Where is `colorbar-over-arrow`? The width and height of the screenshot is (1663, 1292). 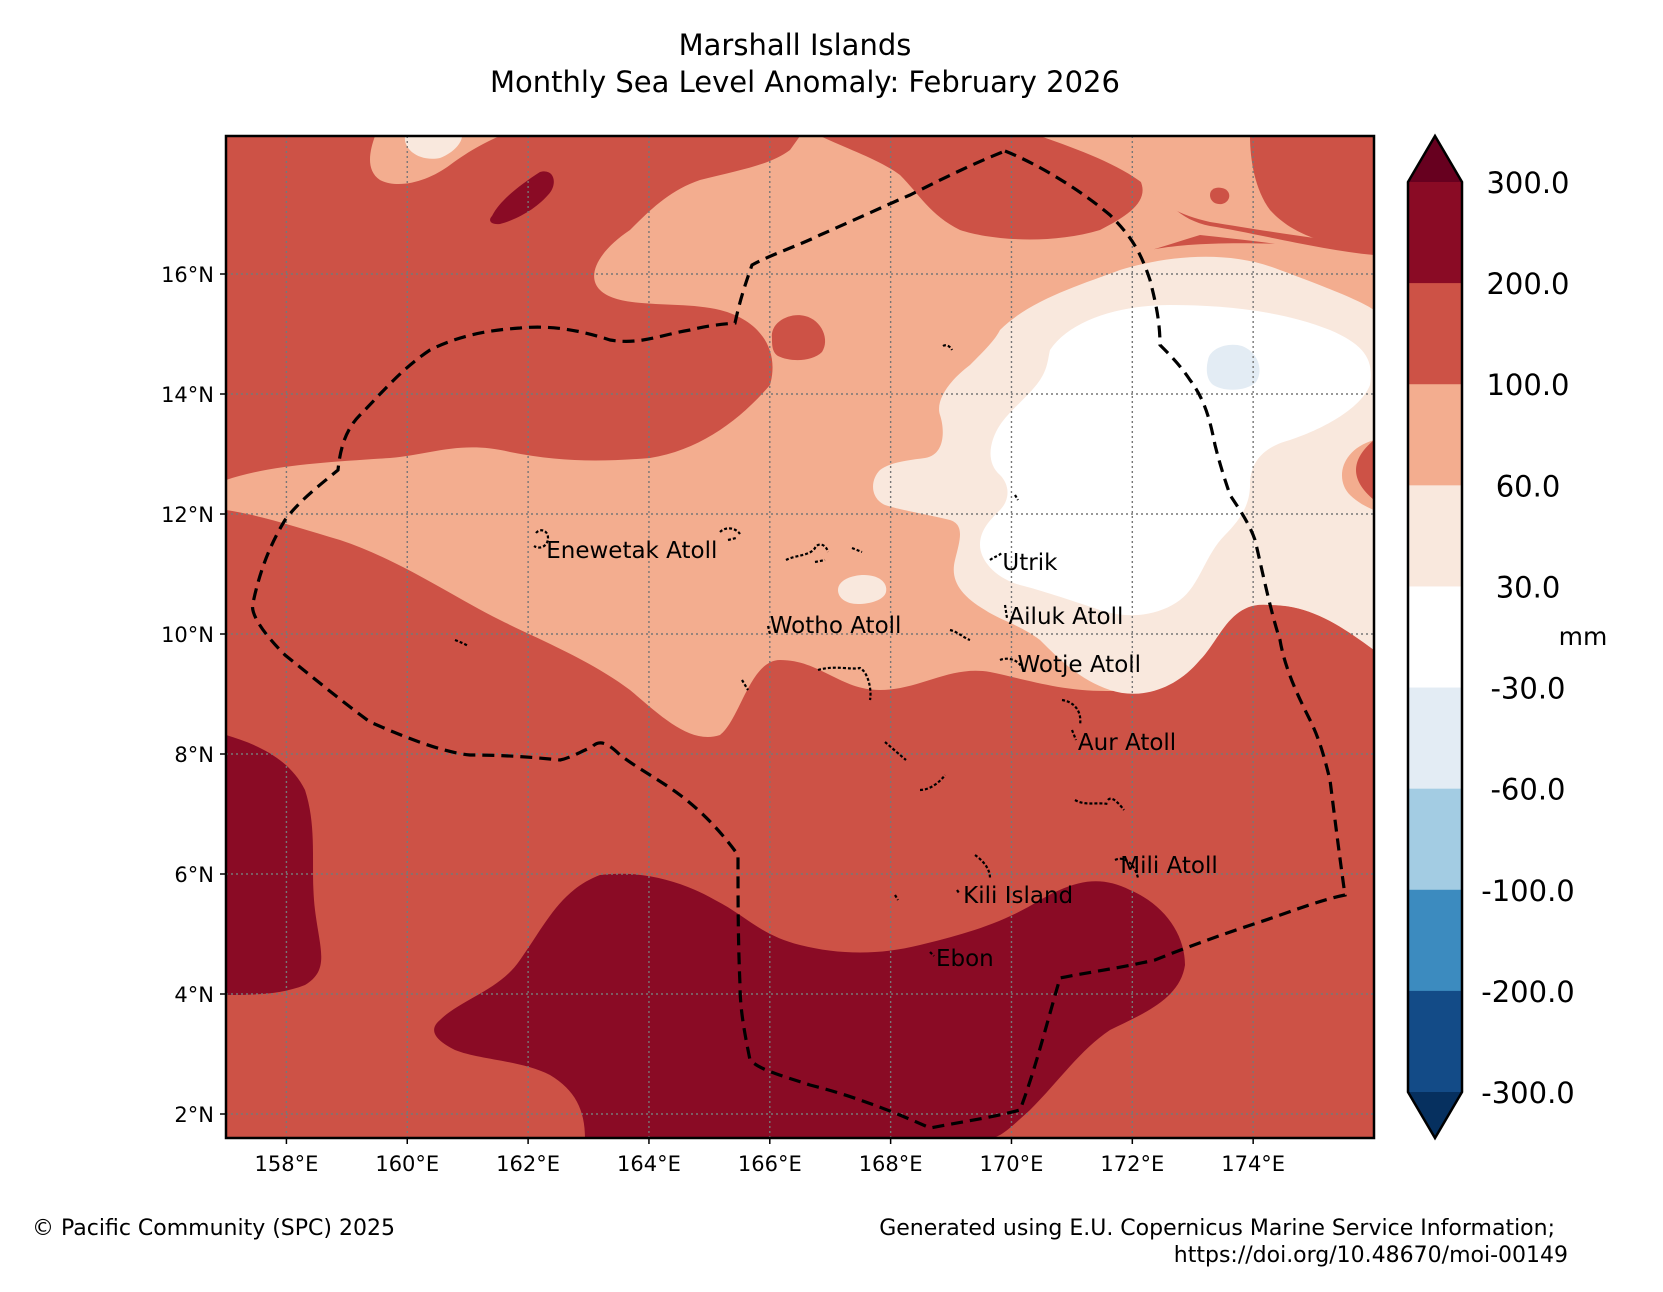
colorbar-over-arrow is located at coordinates (1435, 159).